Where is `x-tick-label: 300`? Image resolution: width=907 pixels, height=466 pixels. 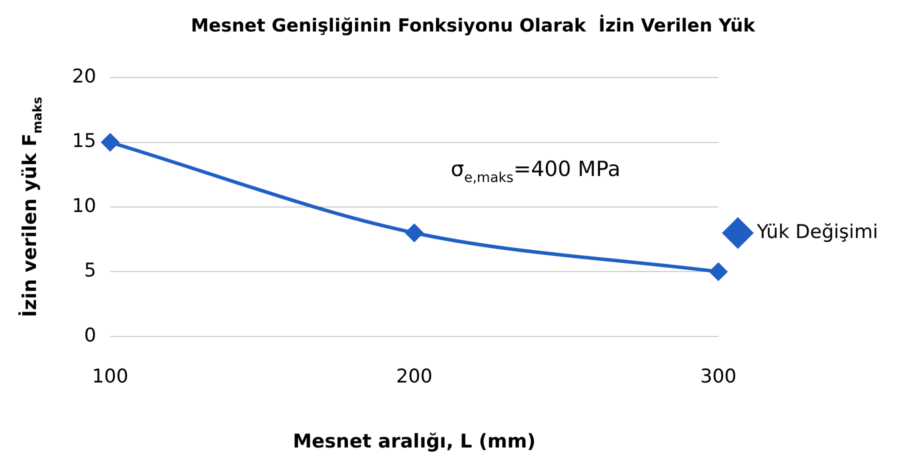
x-tick-label: 300 is located at coordinates (718, 377).